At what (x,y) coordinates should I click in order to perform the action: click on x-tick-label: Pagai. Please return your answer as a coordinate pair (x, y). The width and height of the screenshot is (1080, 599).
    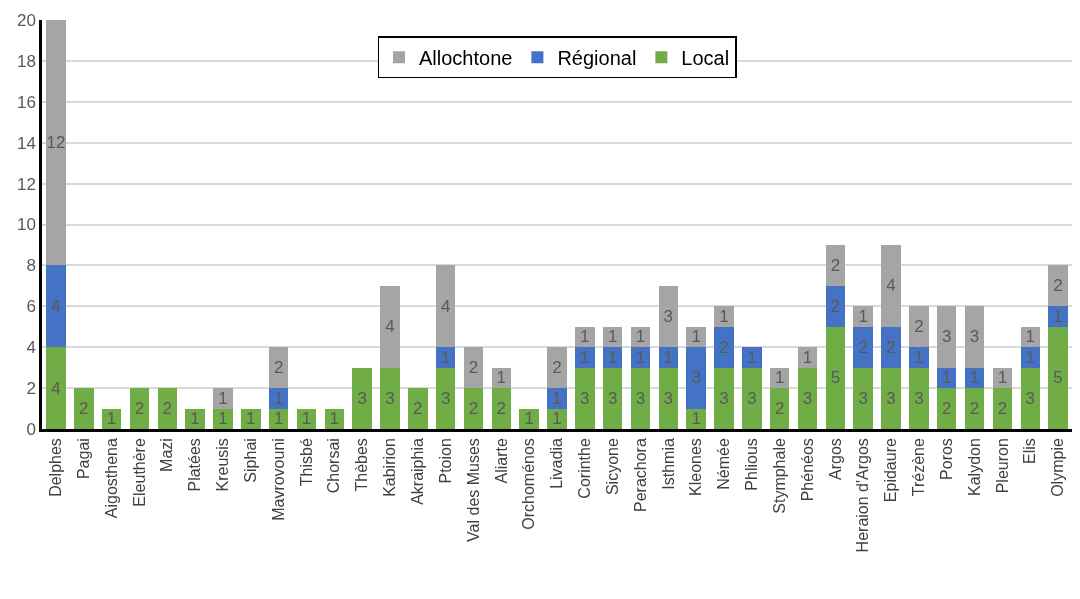
    Looking at the image, I should click on (83, 459).